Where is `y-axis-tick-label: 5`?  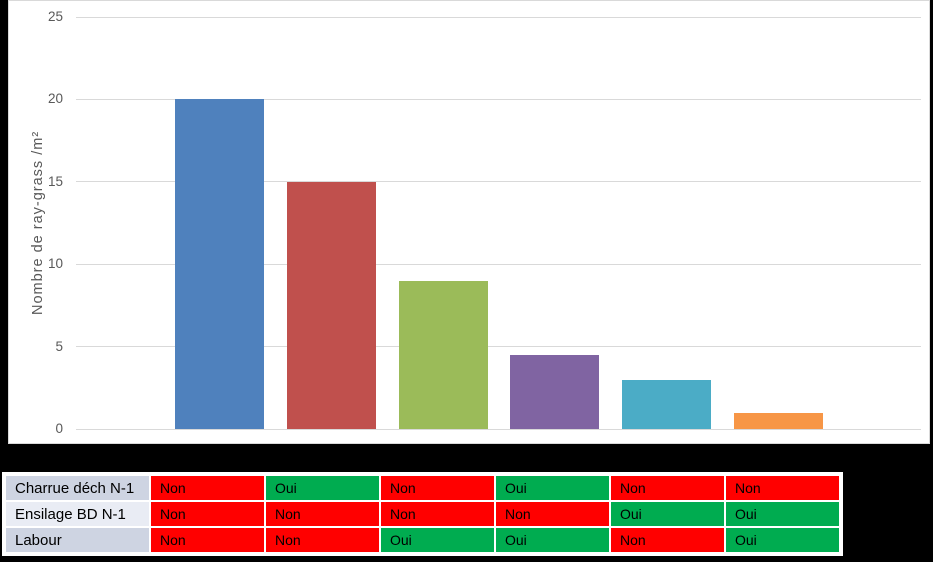 y-axis-tick-label: 5 is located at coordinates (59, 346).